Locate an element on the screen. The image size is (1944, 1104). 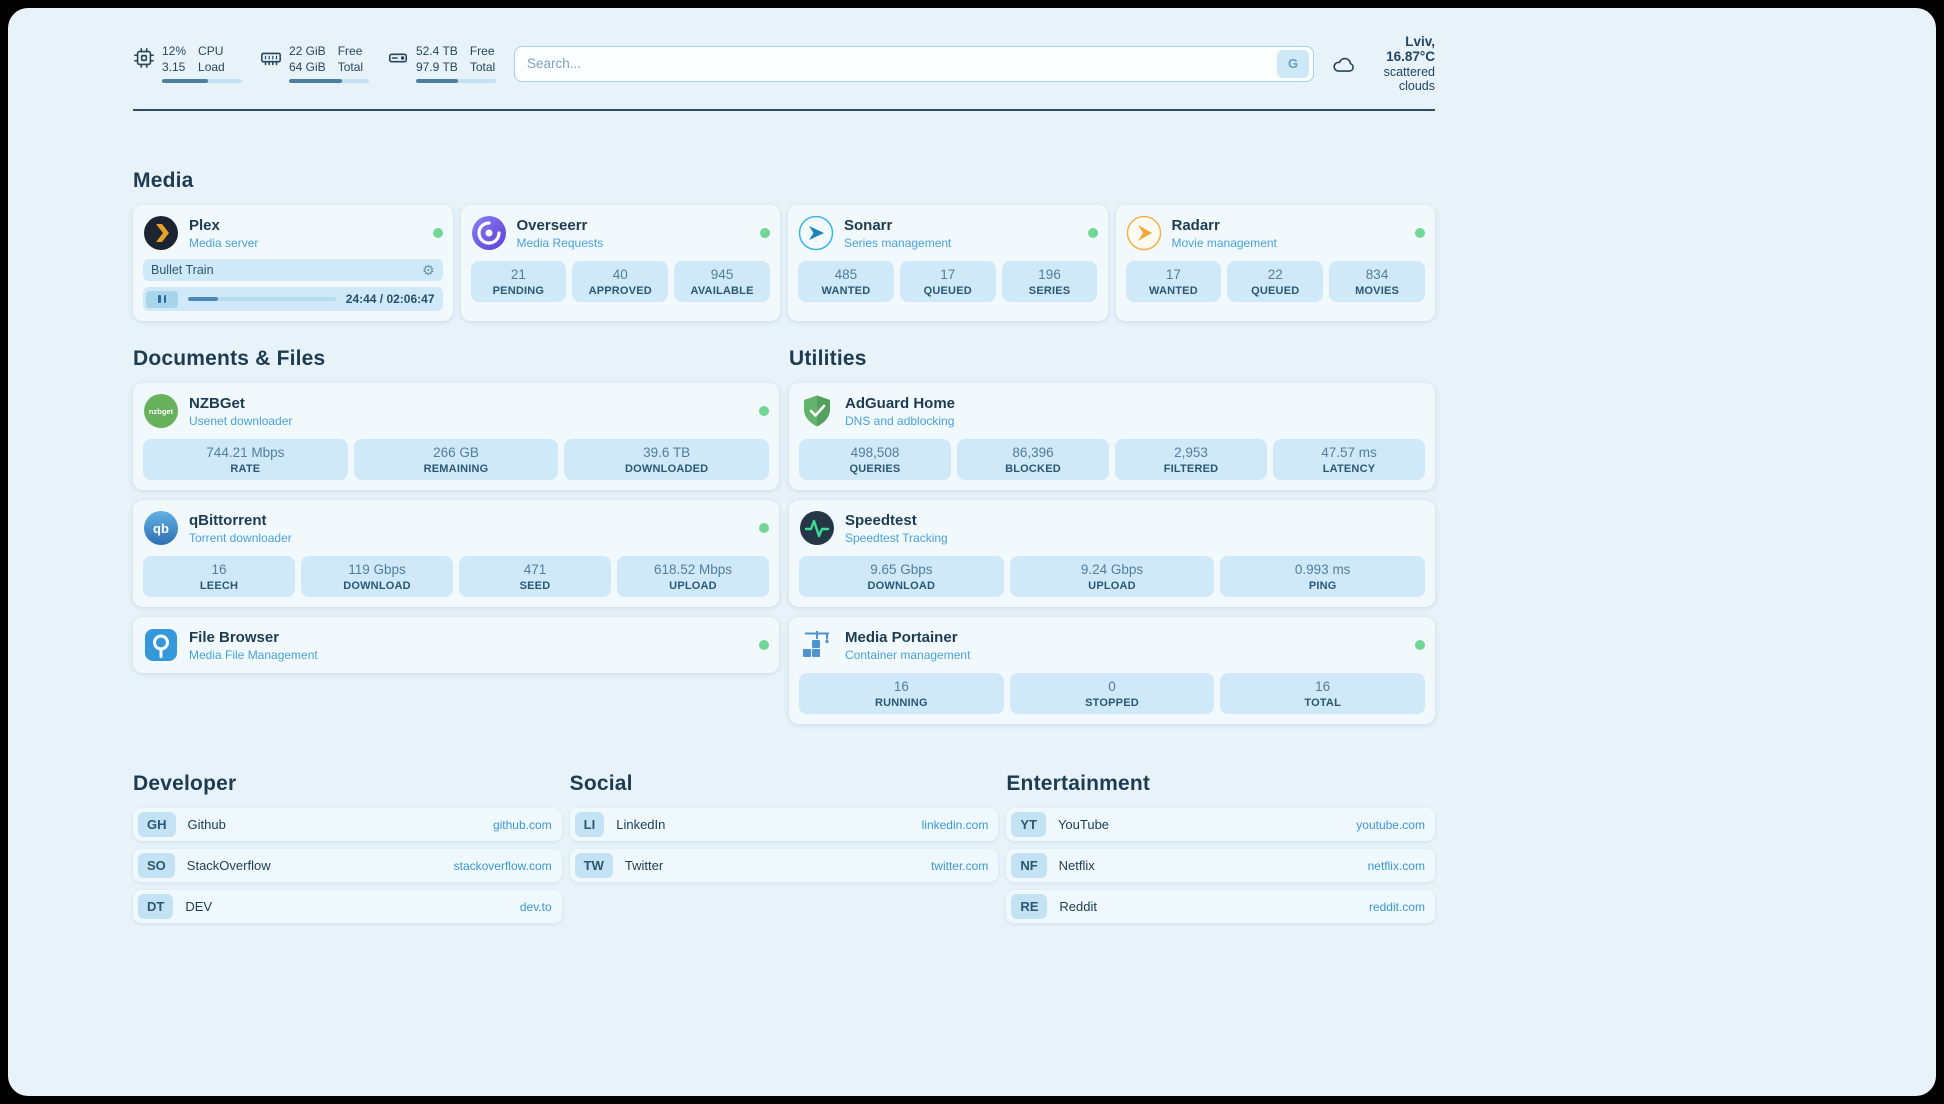
speedtest-icon is located at coordinates (817, 528).